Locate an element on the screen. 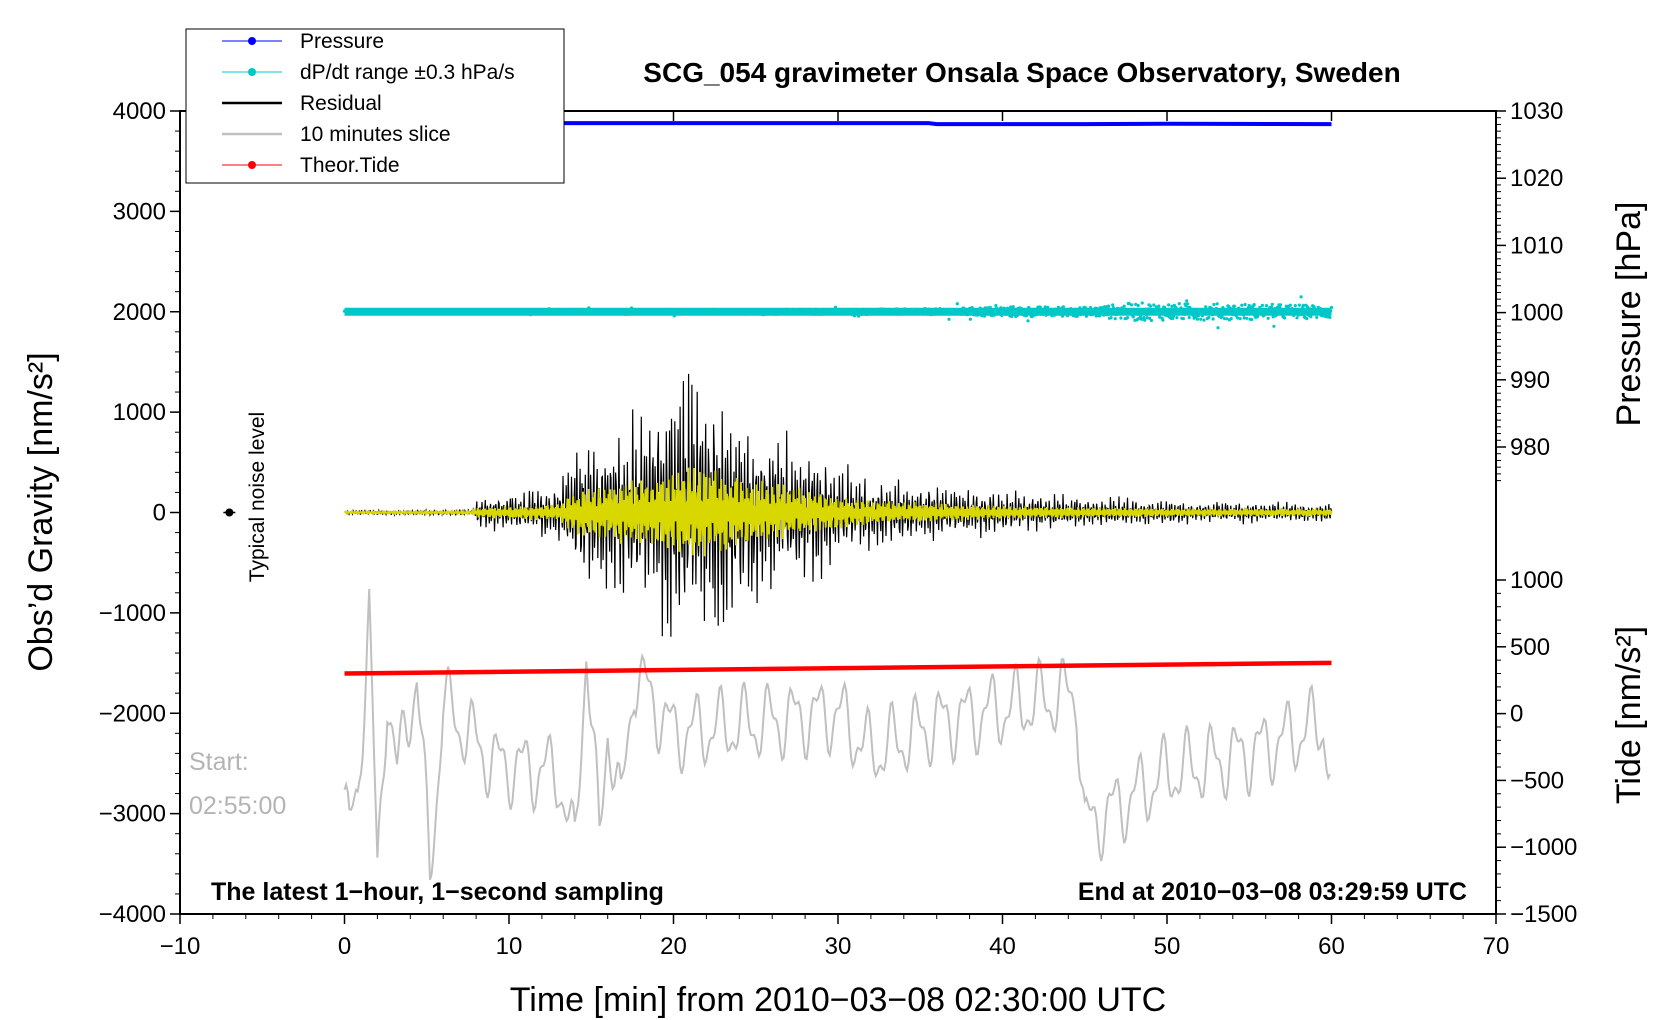  y-tick-label: 3000 is located at coordinates (139, 211).